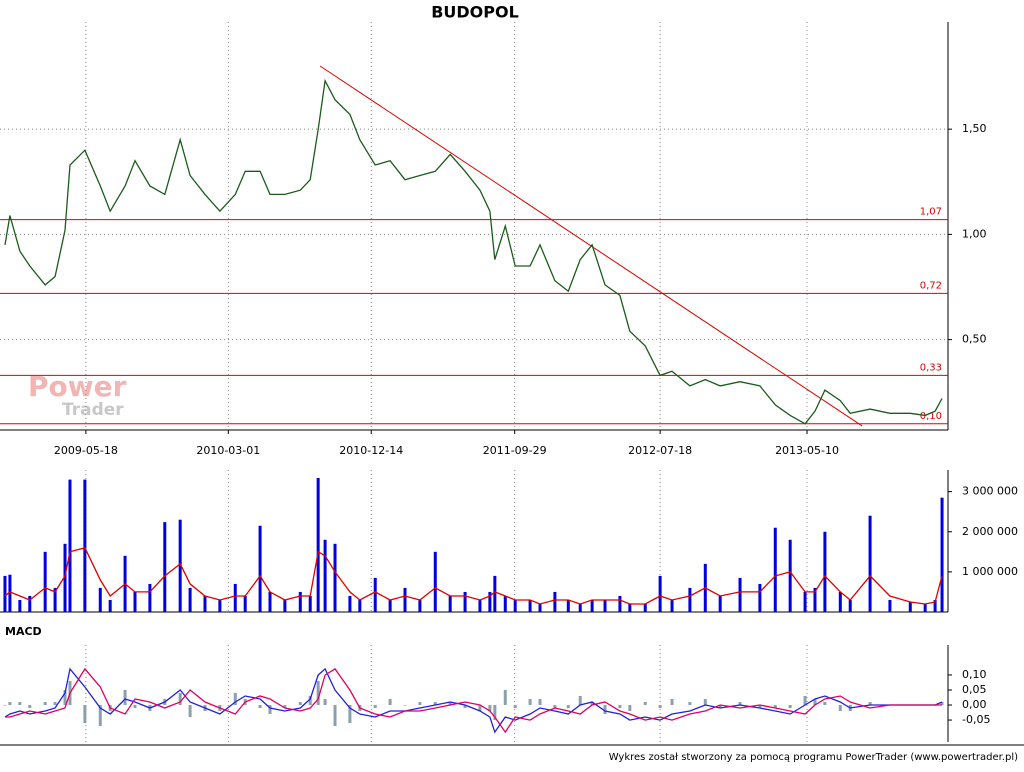 The height and width of the screenshot is (772, 1024). I want to click on watermark: Trader, so click(93, 410).